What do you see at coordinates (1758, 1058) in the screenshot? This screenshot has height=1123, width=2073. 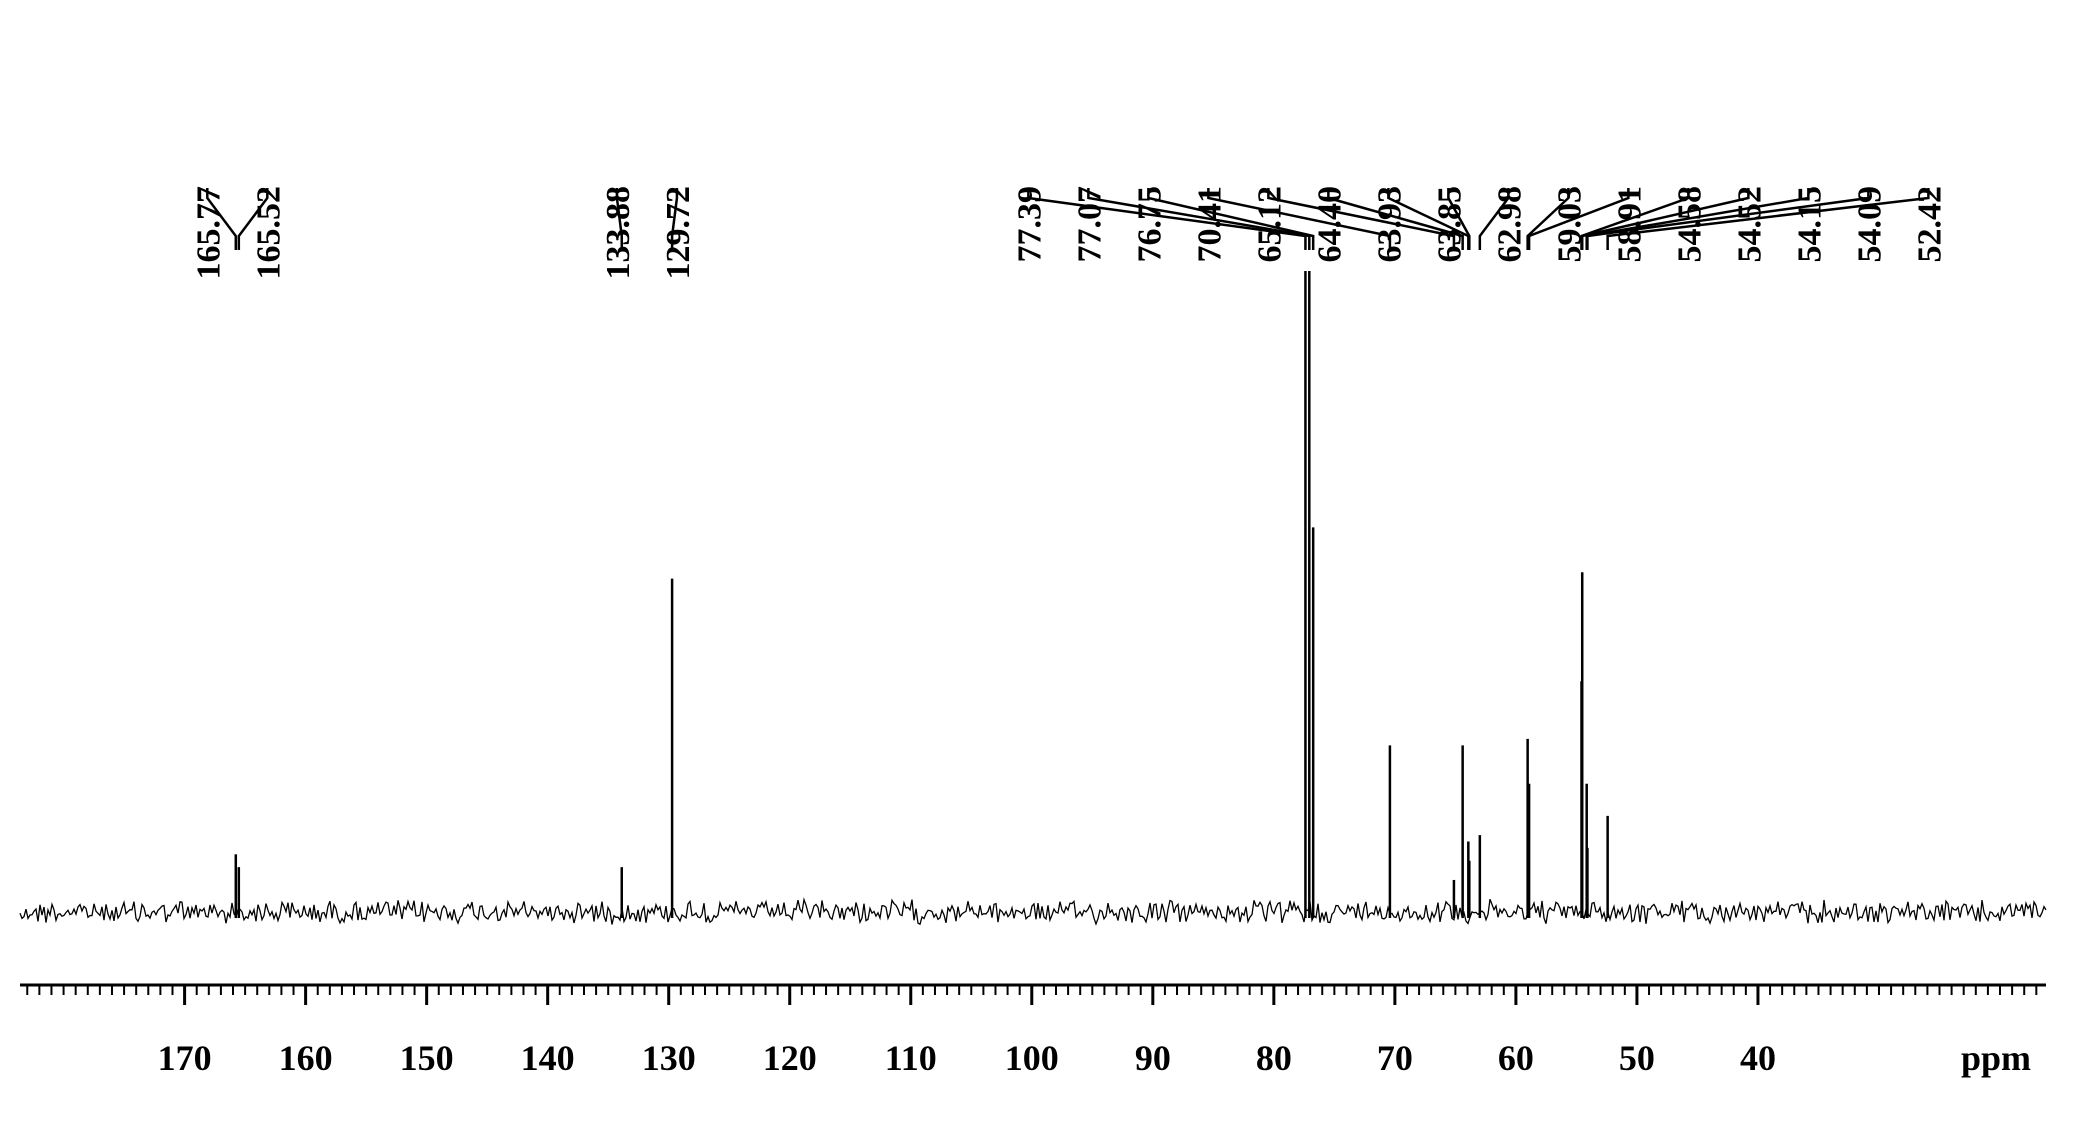 I see `x-tick-label: 40` at bounding box center [1758, 1058].